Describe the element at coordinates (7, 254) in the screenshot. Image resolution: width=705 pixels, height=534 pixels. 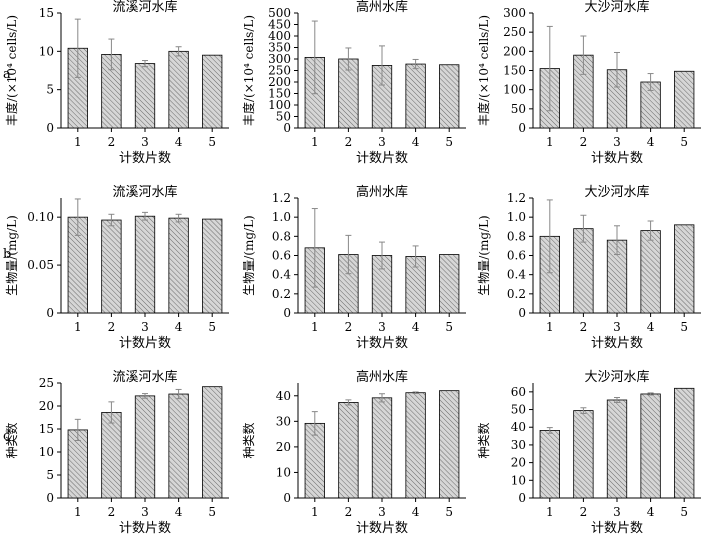
I see `row-label-b: b` at that location.